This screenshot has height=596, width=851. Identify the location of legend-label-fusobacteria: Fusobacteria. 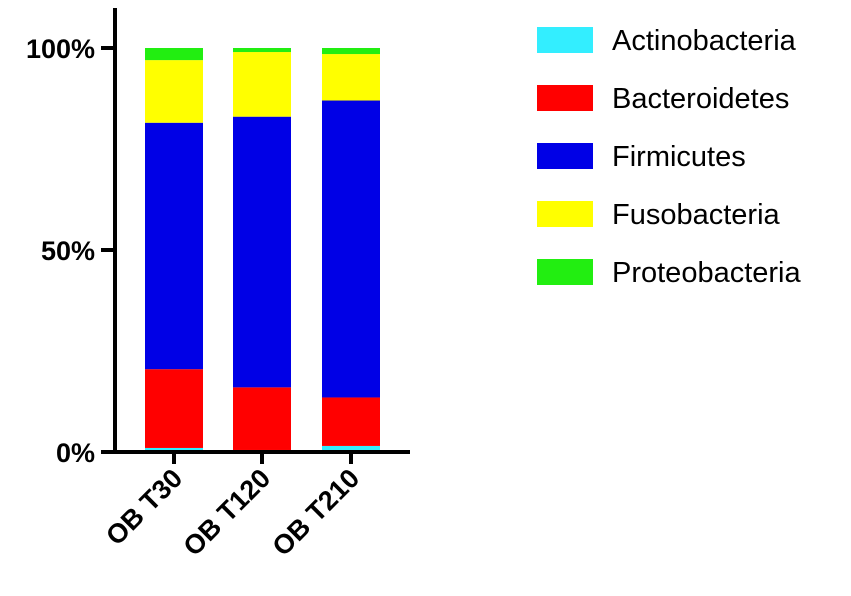
(696, 215).